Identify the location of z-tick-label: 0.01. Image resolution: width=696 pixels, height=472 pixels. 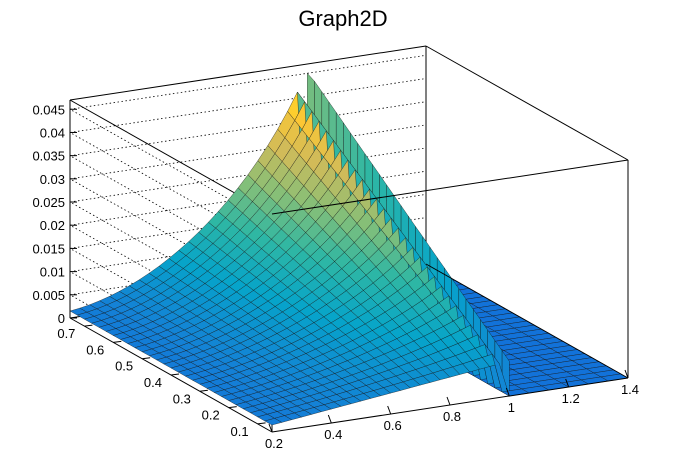
(52, 272).